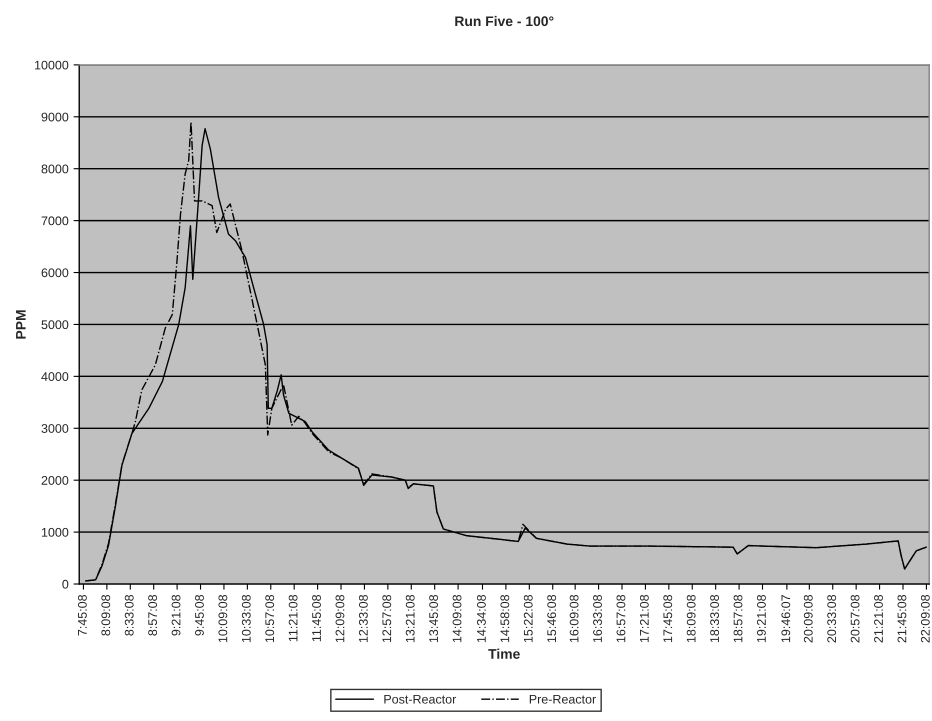  Describe the element at coordinates (199, 615) in the screenshot. I see `x-tick-label: 9:45:08` at that location.